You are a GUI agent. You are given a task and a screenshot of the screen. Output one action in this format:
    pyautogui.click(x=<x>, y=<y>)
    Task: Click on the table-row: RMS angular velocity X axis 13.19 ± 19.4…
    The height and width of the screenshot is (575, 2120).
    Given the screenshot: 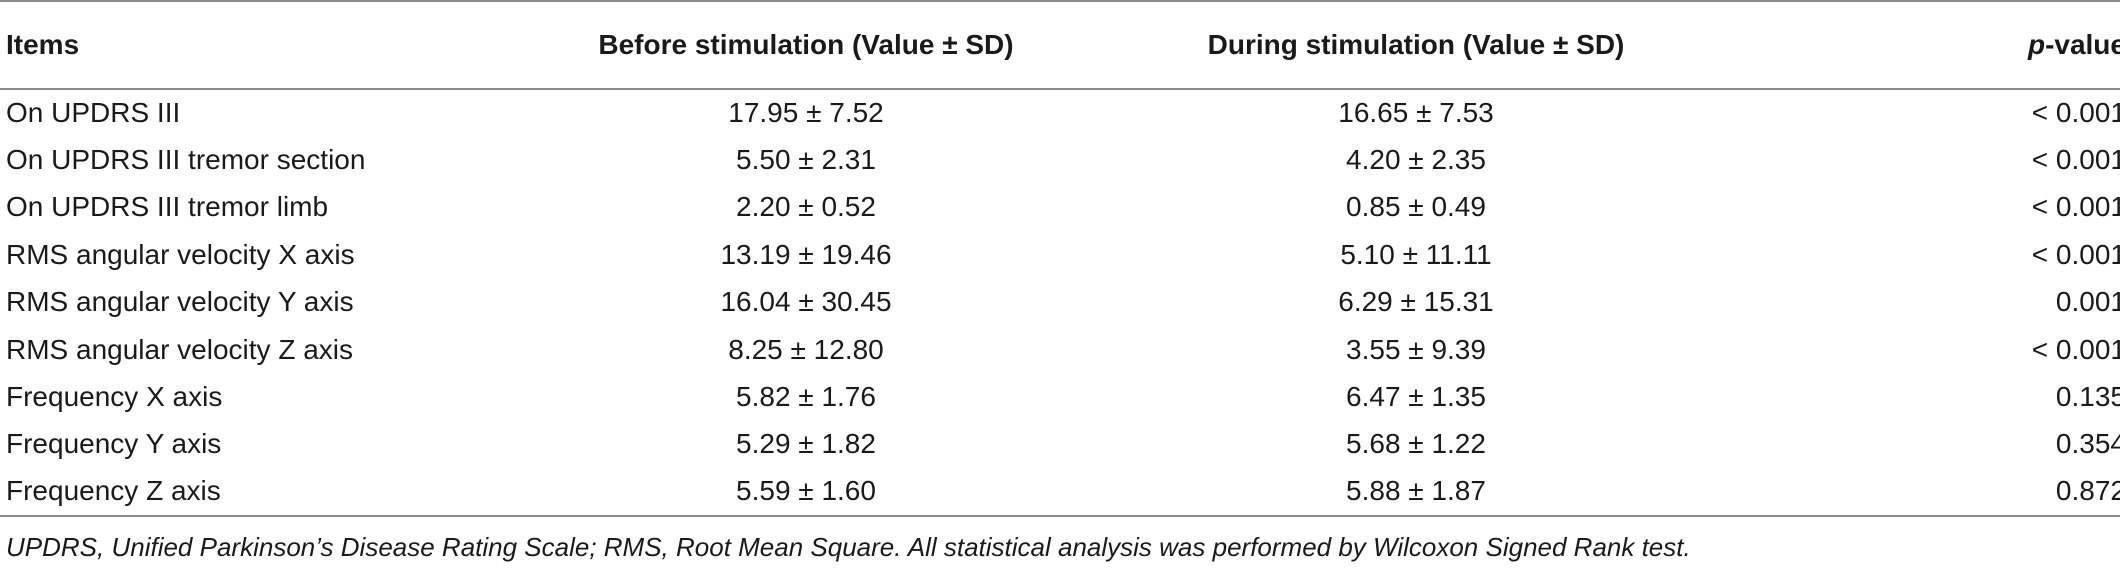 What is the action you would take?
    pyautogui.click(x=1060, y=254)
    